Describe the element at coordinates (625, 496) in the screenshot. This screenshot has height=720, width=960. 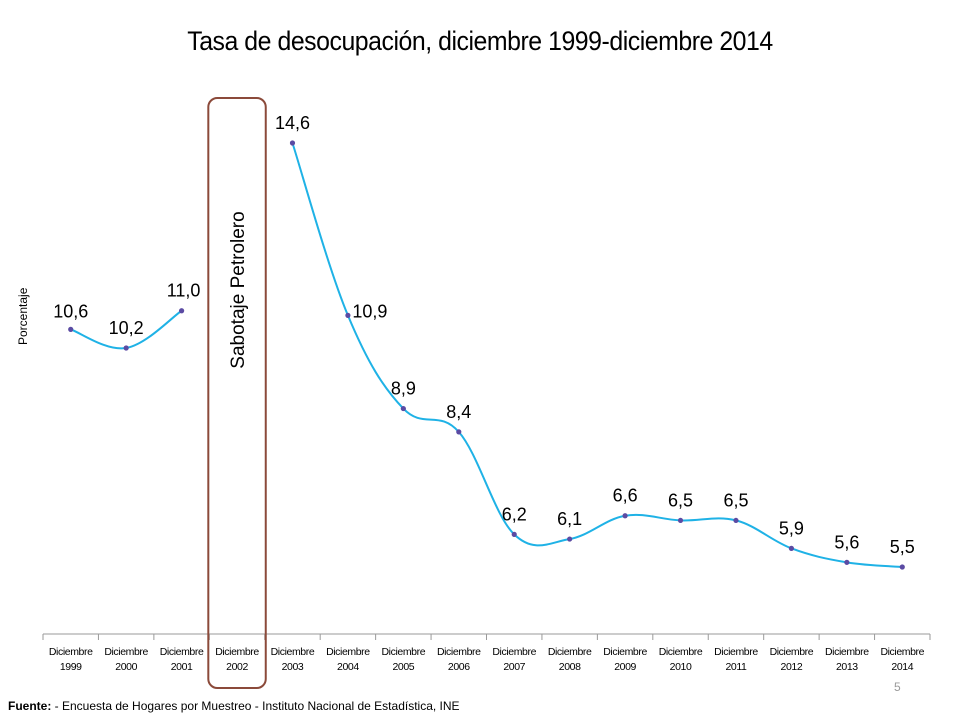
I see `data-label: 6,6` at that location.